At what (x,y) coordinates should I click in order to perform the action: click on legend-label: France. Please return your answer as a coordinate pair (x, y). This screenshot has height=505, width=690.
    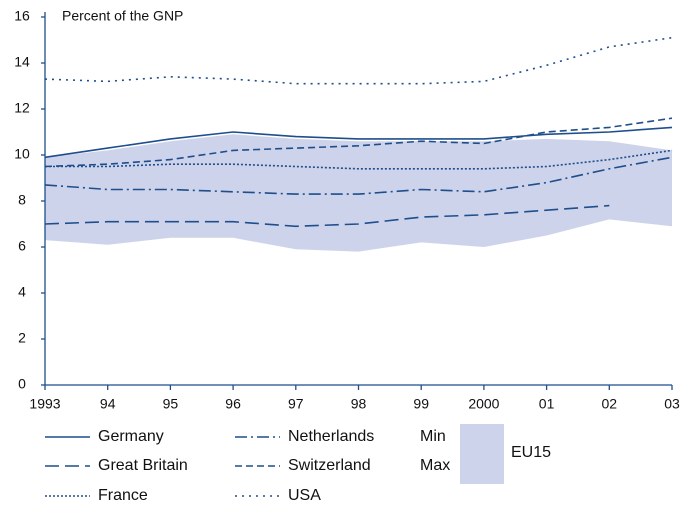
    Looking at the image, I should click on (123, 495).